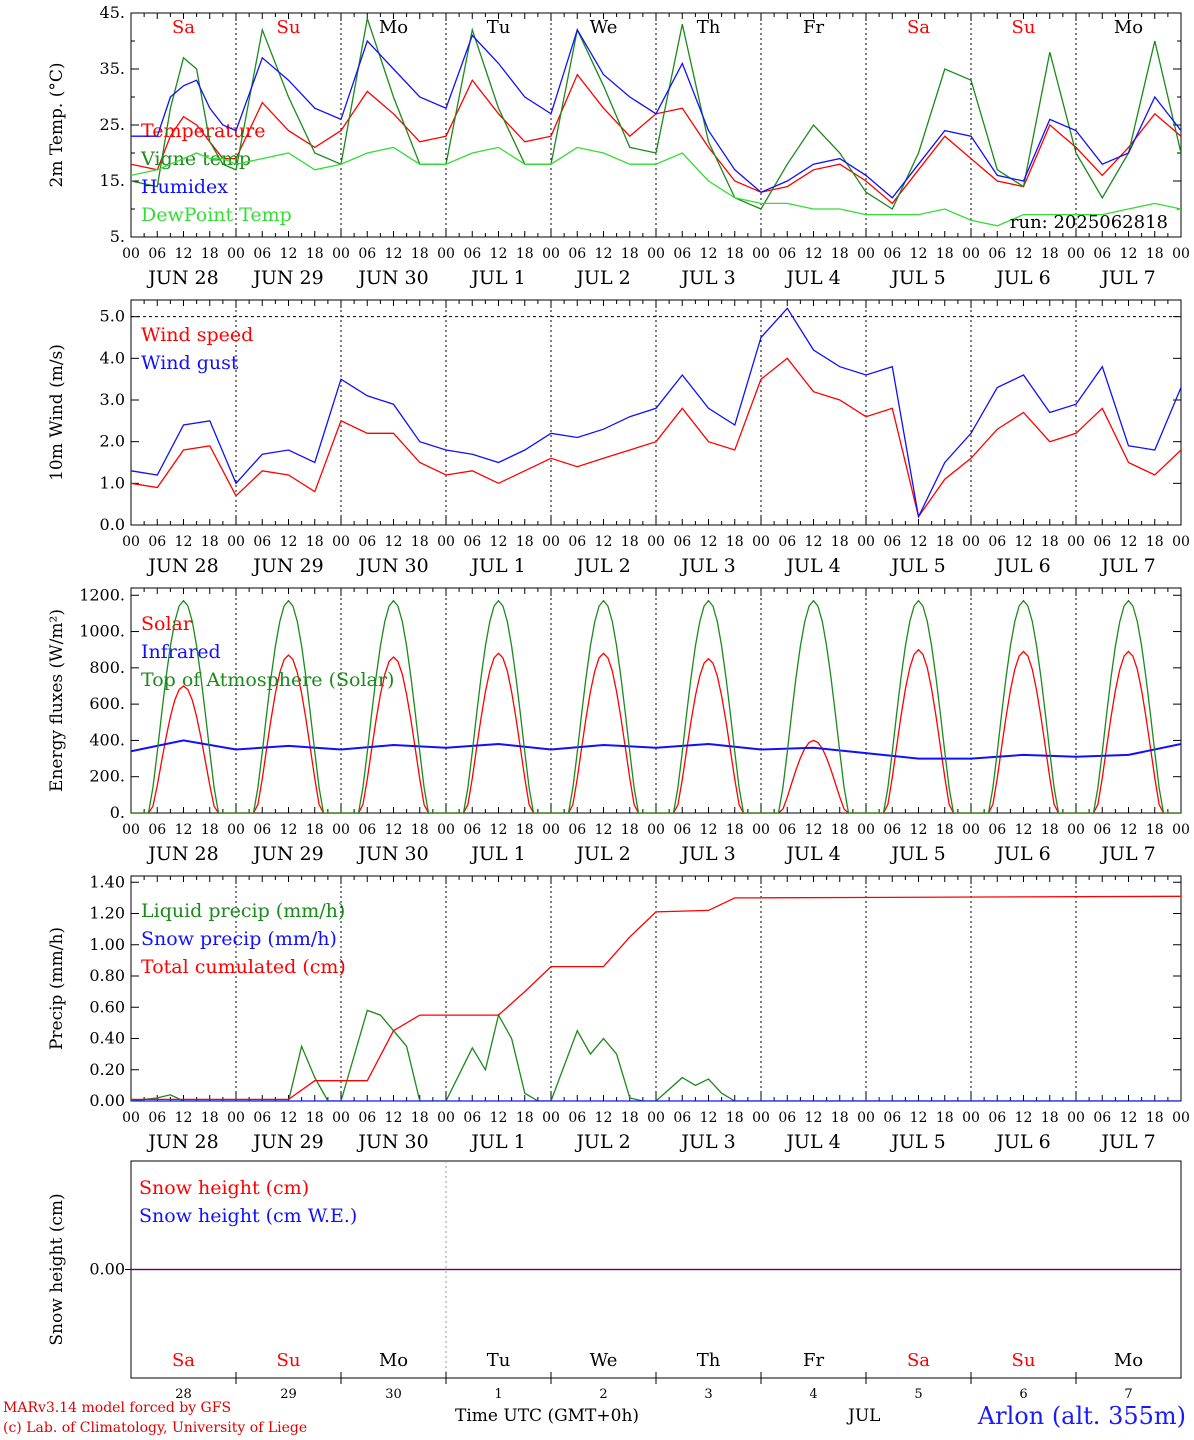  Describe the element at coordinates (656, 438) in the screenshot. I see `series-line-wind-speed` at that location.